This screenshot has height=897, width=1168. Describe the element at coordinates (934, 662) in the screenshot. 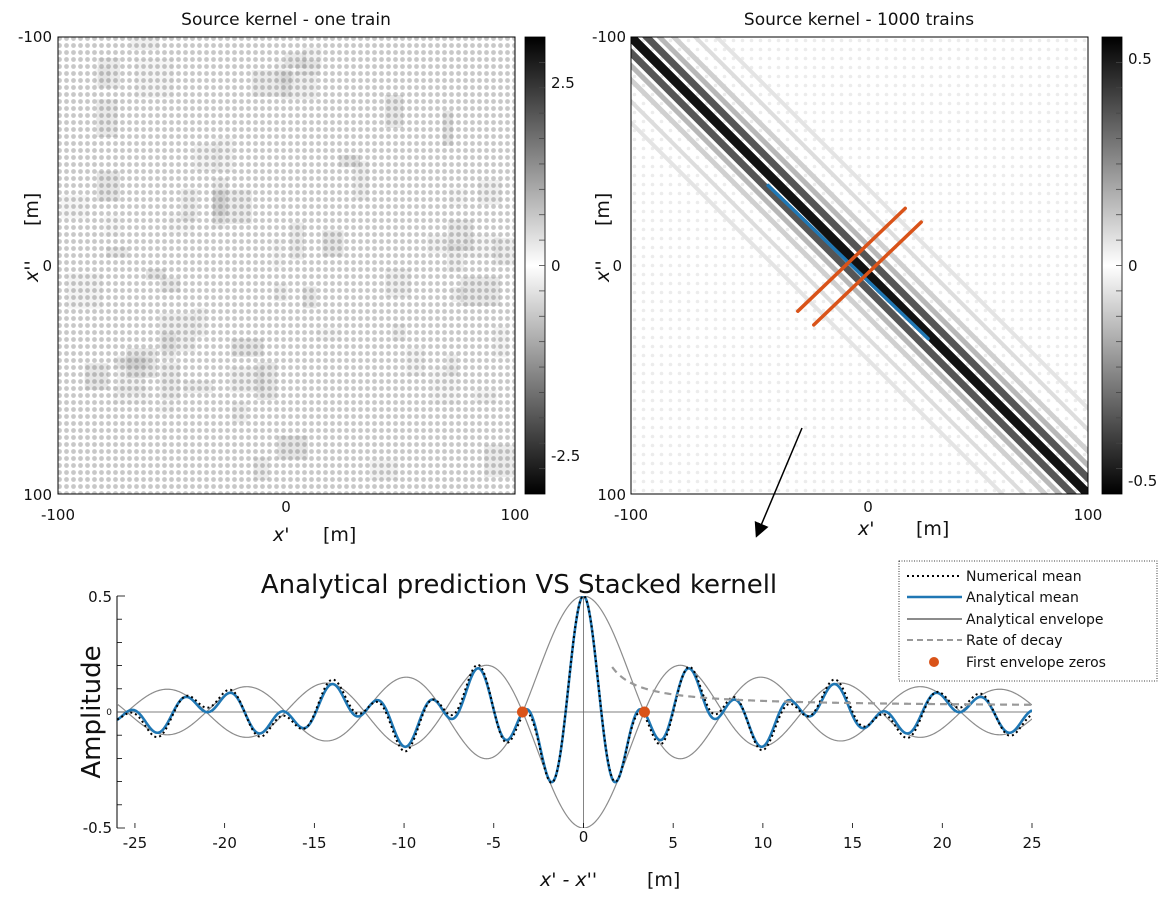

I see `legend-swatch-envelope-zeros` at that location.